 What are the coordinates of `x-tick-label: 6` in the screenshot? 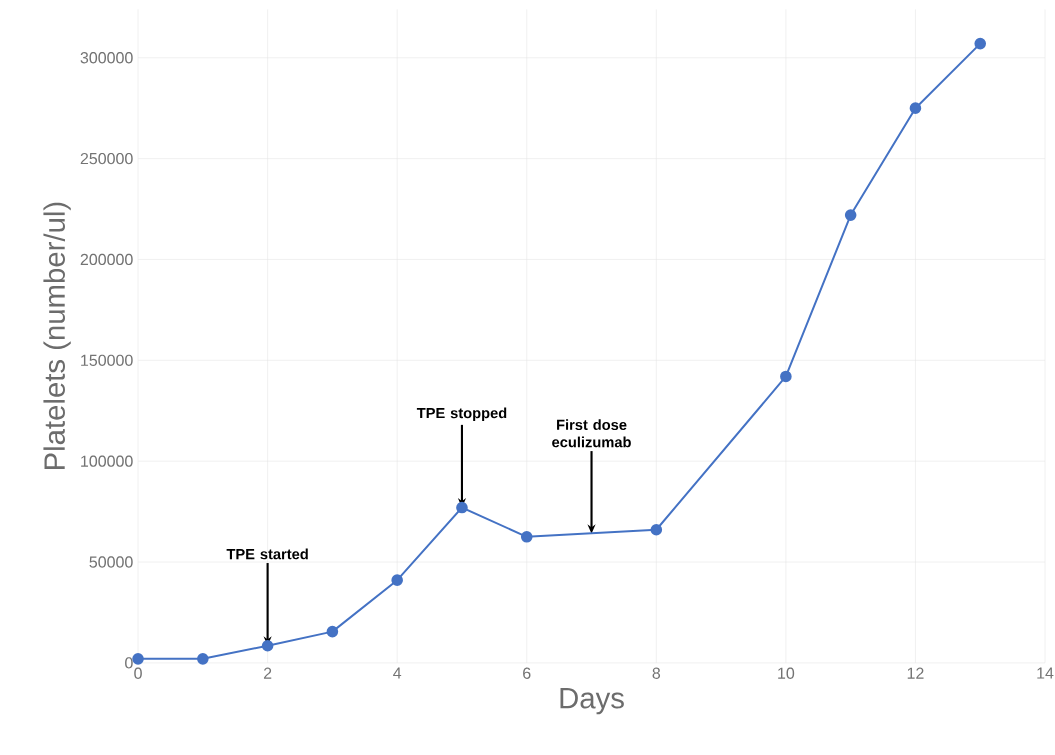 It's located at (527, 673).